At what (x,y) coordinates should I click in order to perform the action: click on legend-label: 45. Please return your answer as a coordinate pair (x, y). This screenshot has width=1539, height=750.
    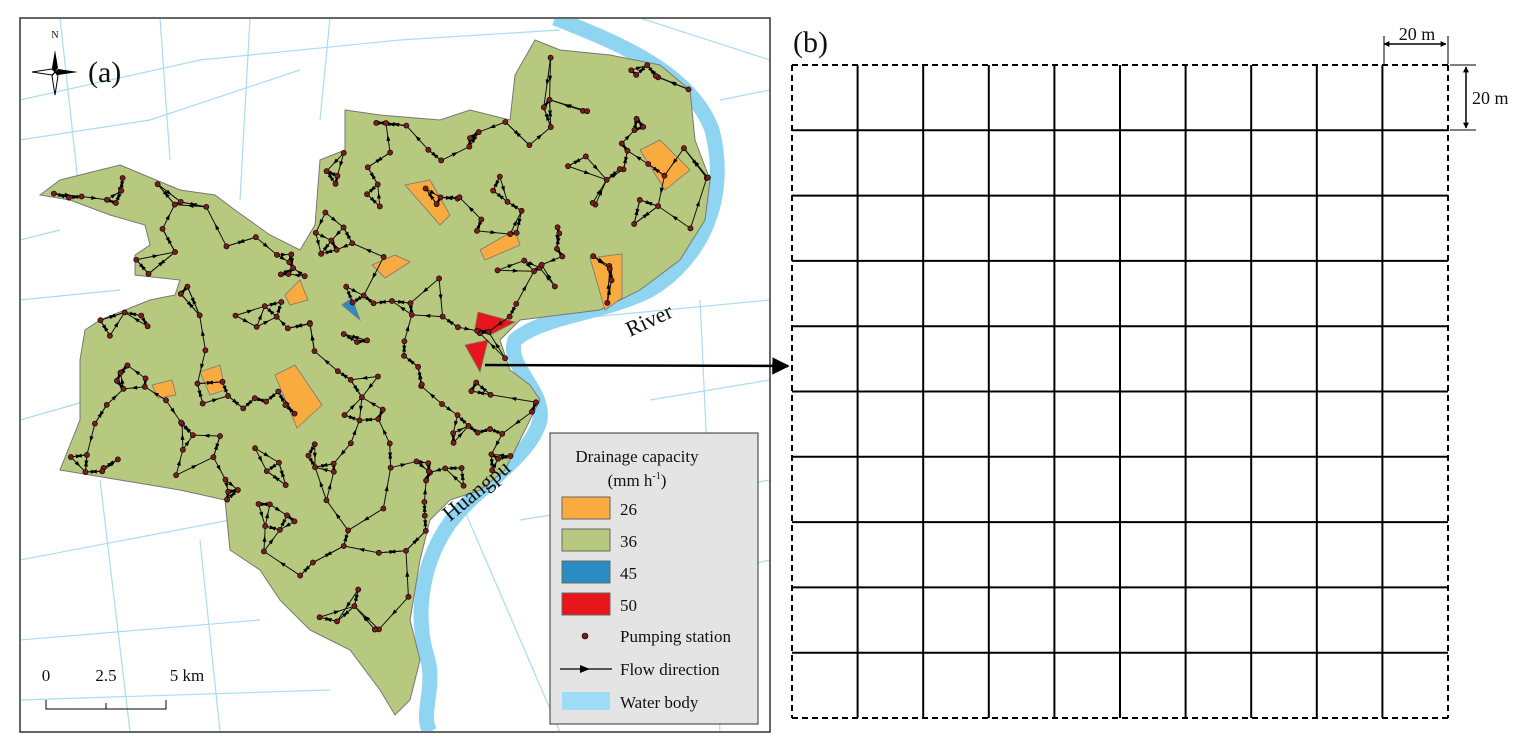
    Looking at the image, I should click on (628, 573).